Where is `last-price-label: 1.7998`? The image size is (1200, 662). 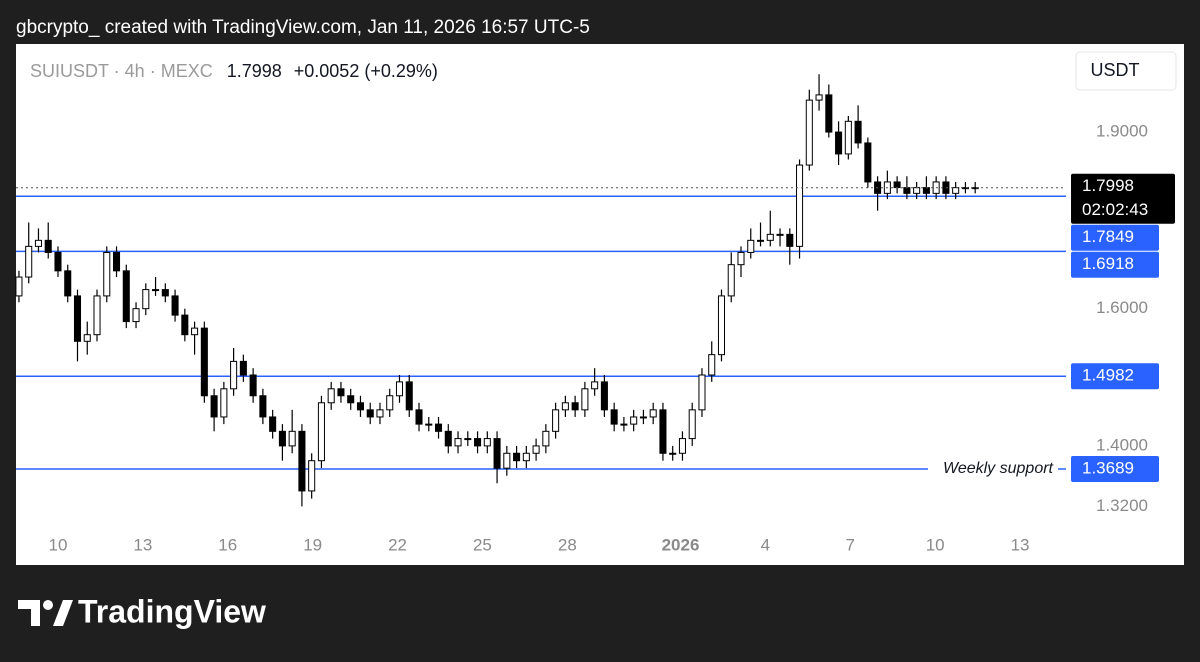 last-price-label: 1.7998 is located at coordinates (1108, 185).